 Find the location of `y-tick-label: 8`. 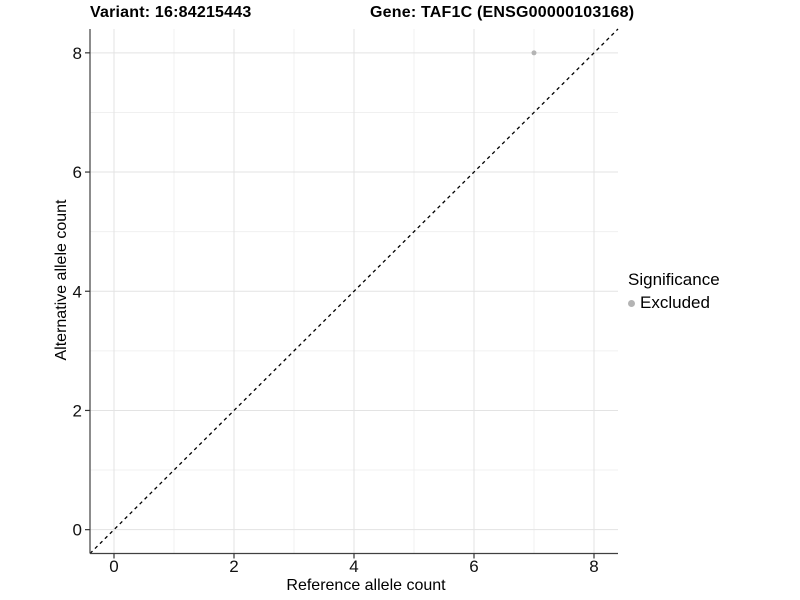

y-tick-label: 8 is located at coordinates (77, 53).